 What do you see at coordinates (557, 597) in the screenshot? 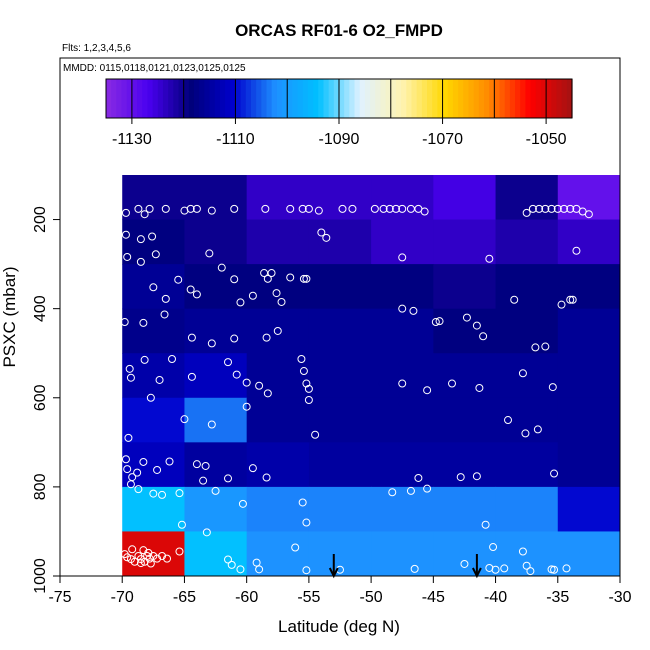
I see `x-tick-label: -35` at bounding box center [557, 597].